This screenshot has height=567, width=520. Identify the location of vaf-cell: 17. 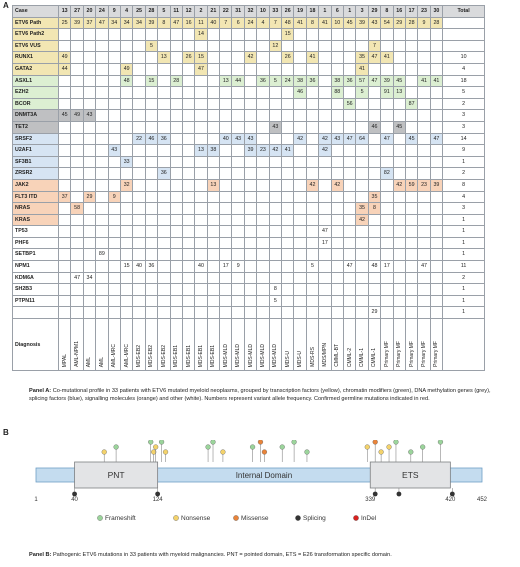
(226, 267).